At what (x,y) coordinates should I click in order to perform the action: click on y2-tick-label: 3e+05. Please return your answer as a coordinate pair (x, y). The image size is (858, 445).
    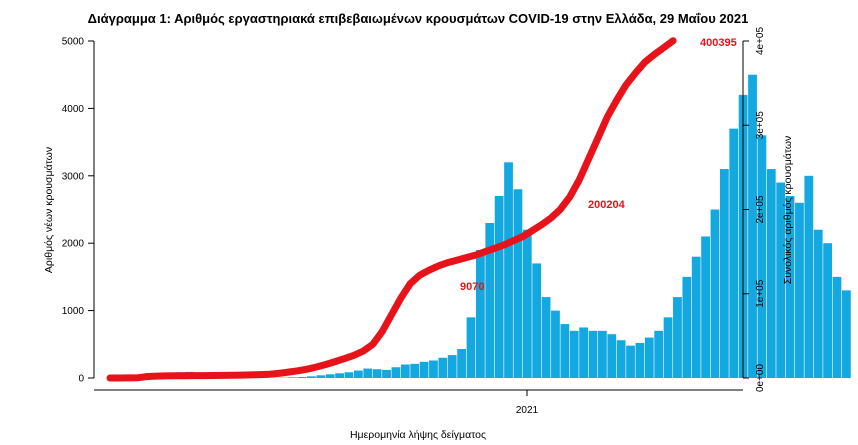
    Looking at the image, I should click on (760, 125).